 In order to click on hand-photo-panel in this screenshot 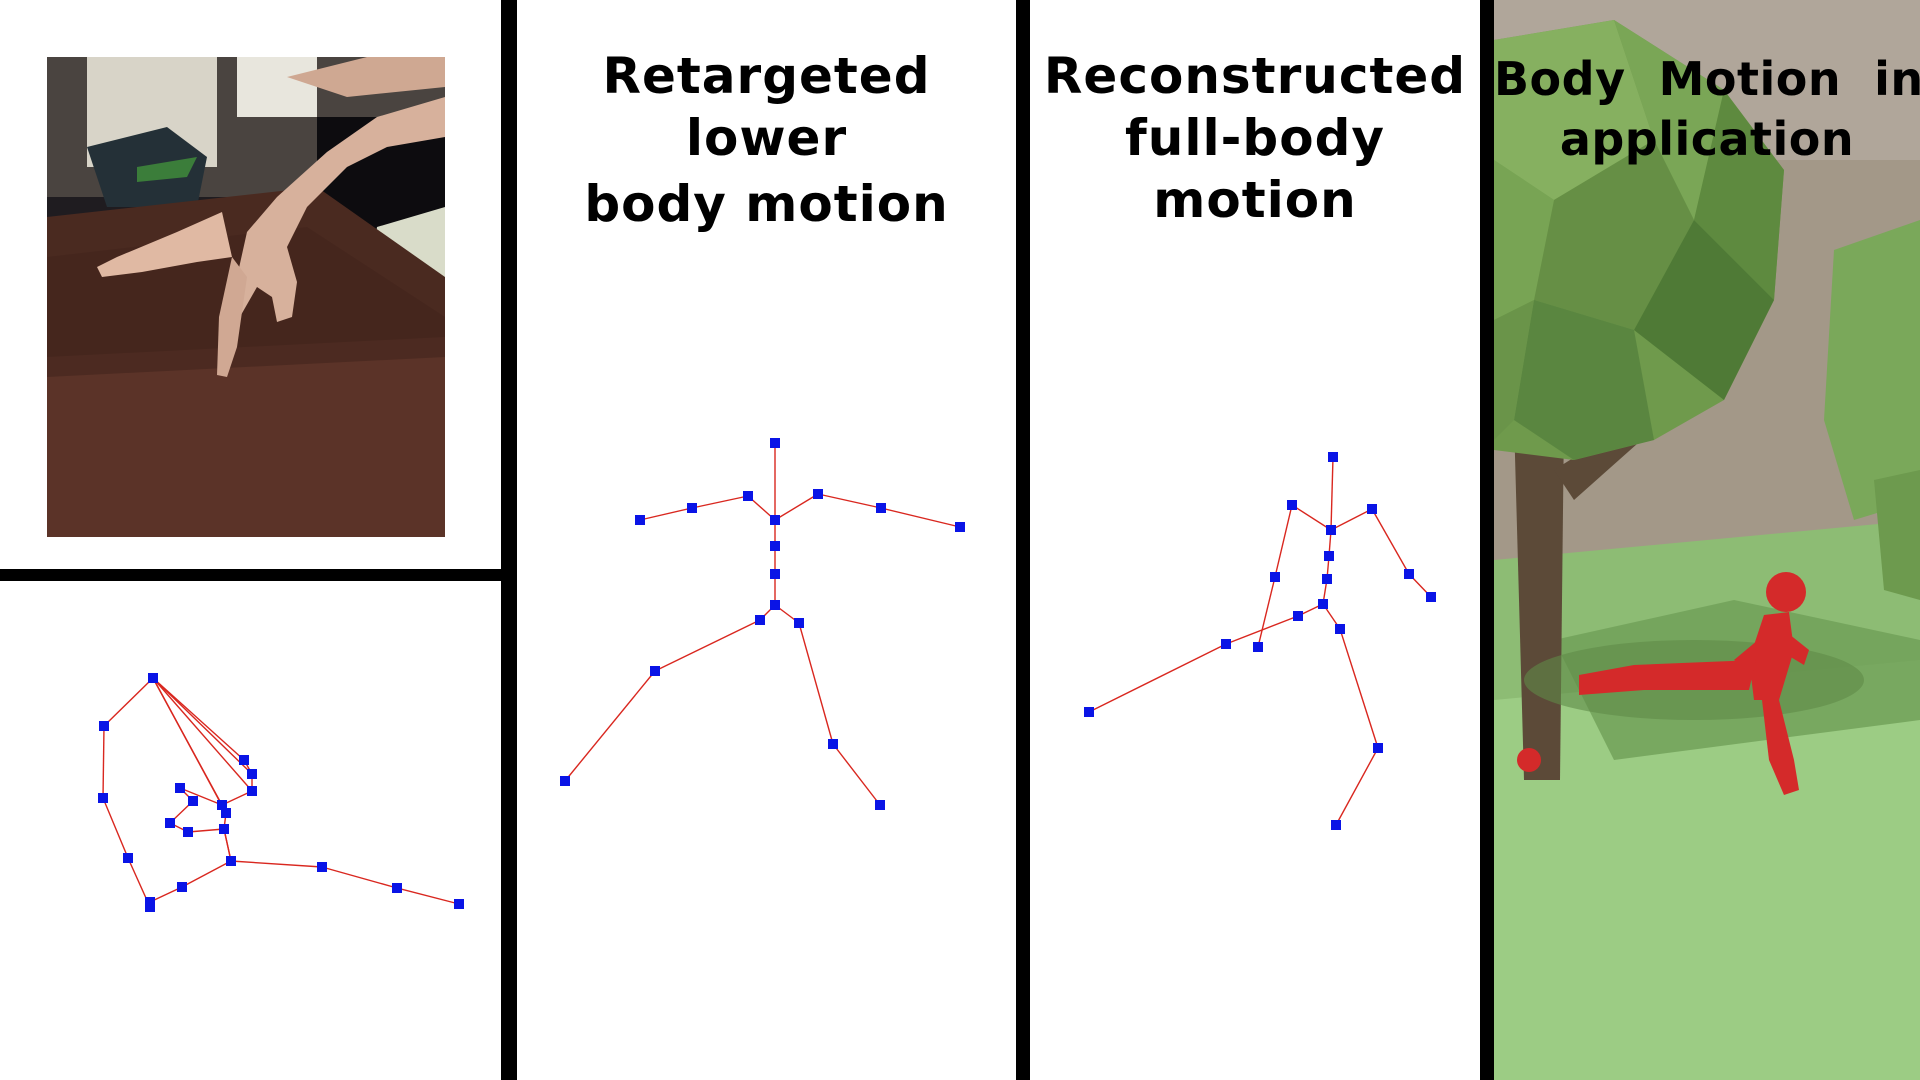, I will do `click(250, 287)`.